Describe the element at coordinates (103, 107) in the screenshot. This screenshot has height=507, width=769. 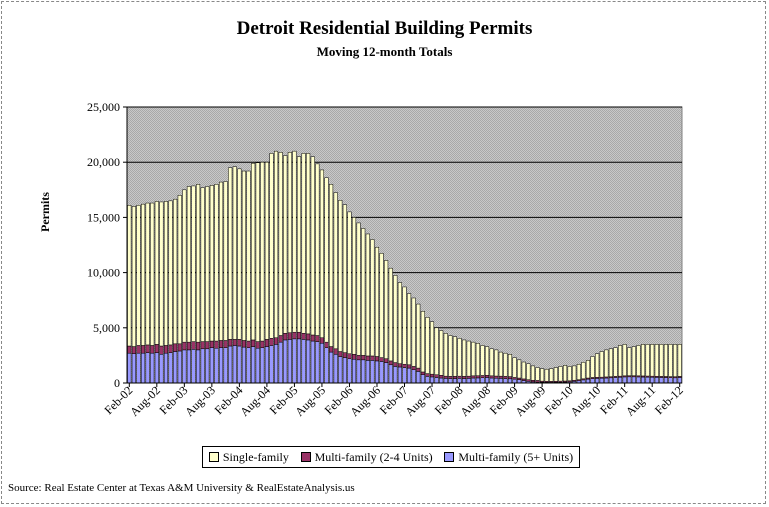
I see `y-tick-label: 25,000` at that location.